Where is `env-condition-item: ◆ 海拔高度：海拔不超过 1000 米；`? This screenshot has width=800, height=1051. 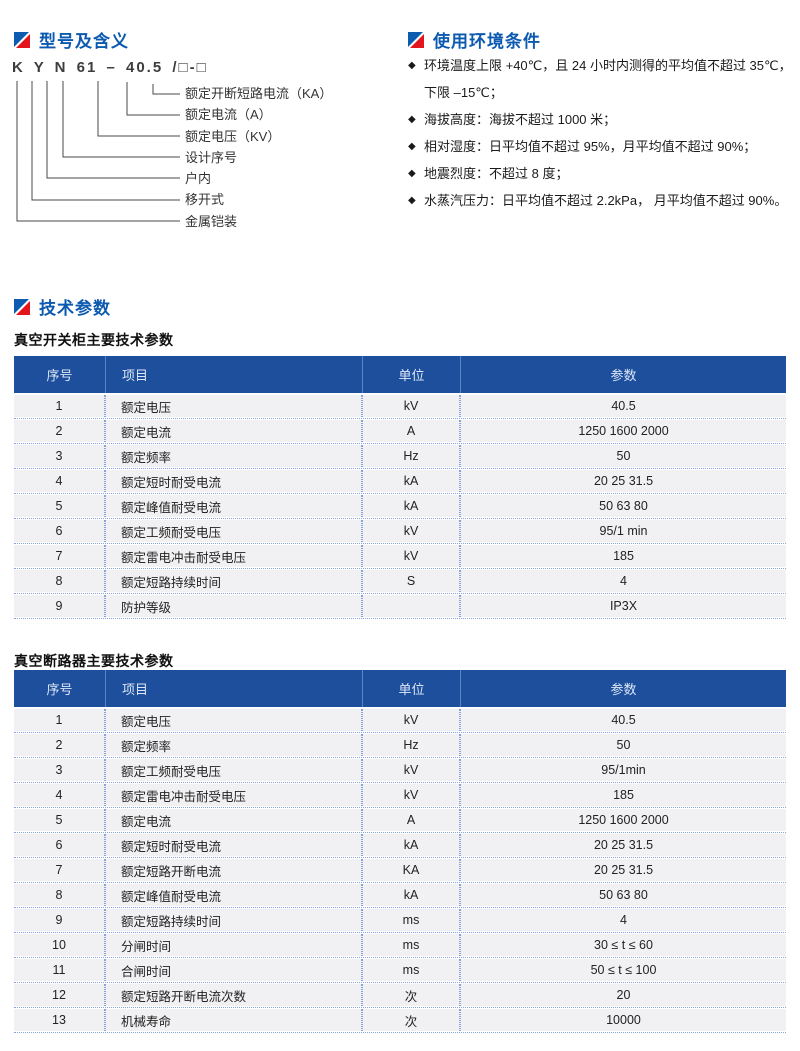
env-condition-item: ◆ 海拔高度：海拔不超过 1000 米； is located at coordinates (603, 119).